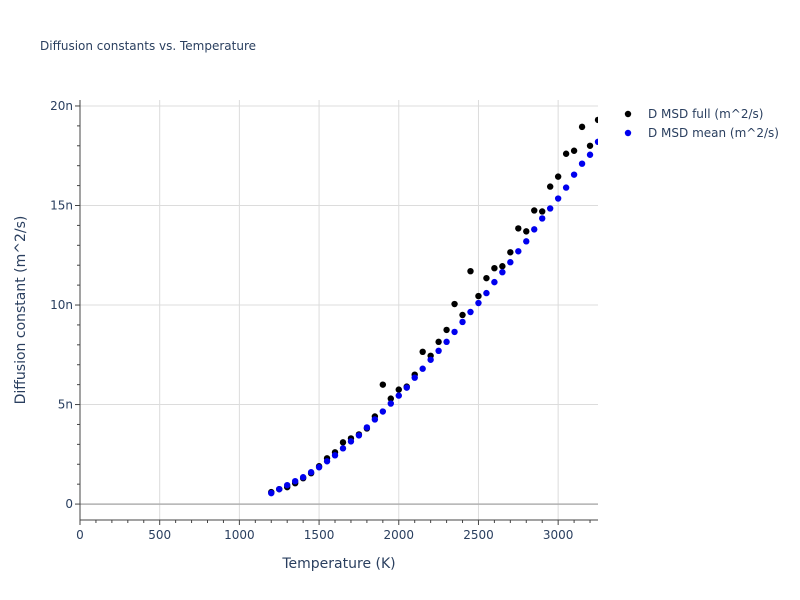 Image resolution: width=800 pixels, height=600 pixels. I want to click on legend: D MSD full (m^2/s) D MSD mean (m^2/s), so click(701, 123).